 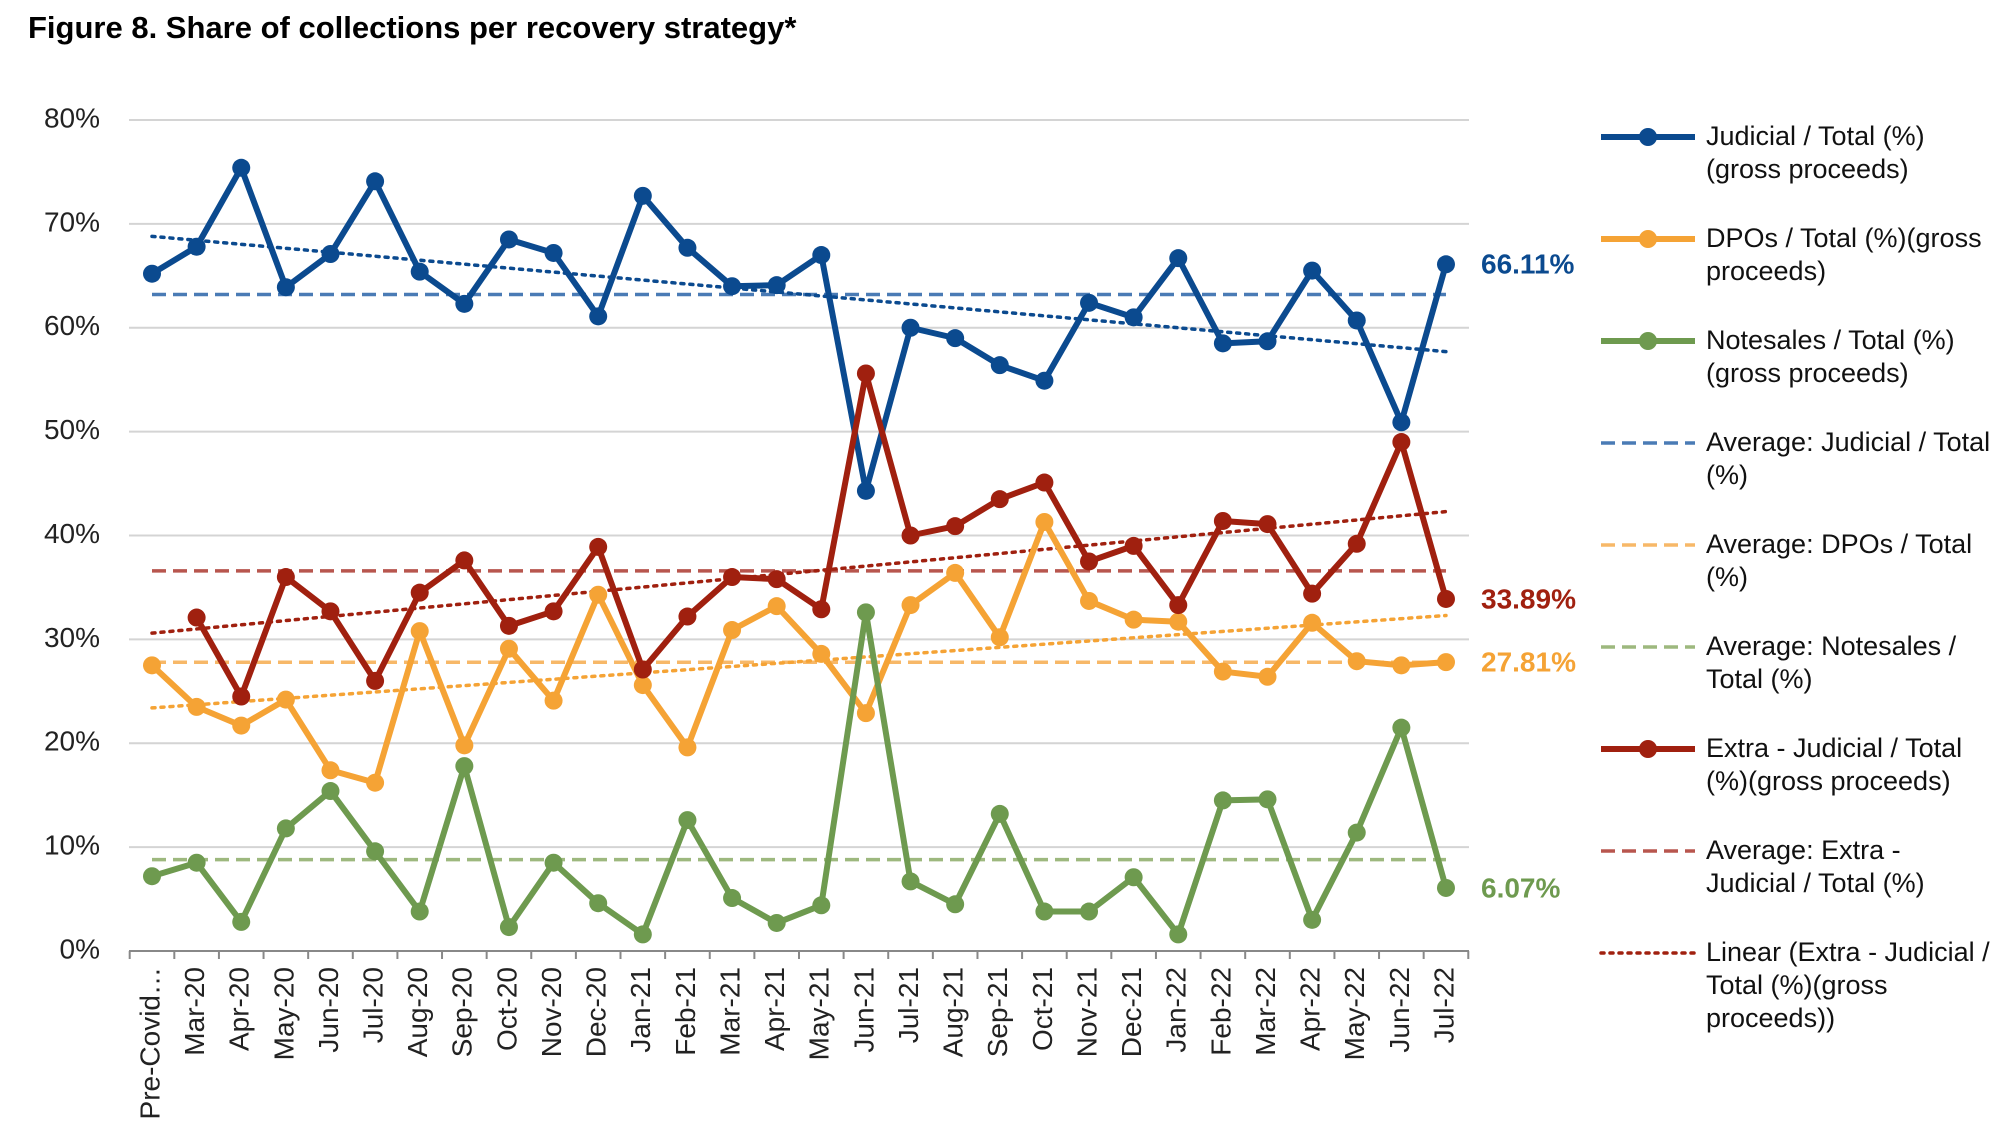 I want to click on x-tick-label: Dec-21, so click(x=1131, y=1012).